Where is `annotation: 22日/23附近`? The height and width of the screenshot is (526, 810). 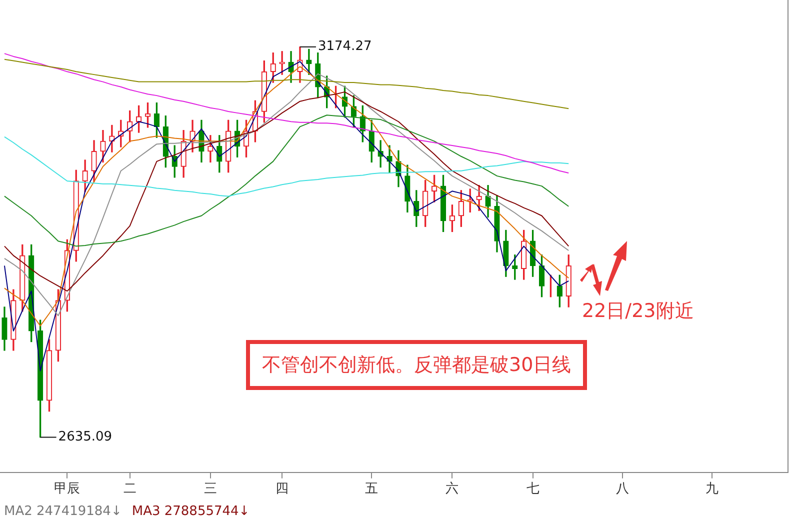
annotation: 22日/23附近 is located at coordinates (638, 311).